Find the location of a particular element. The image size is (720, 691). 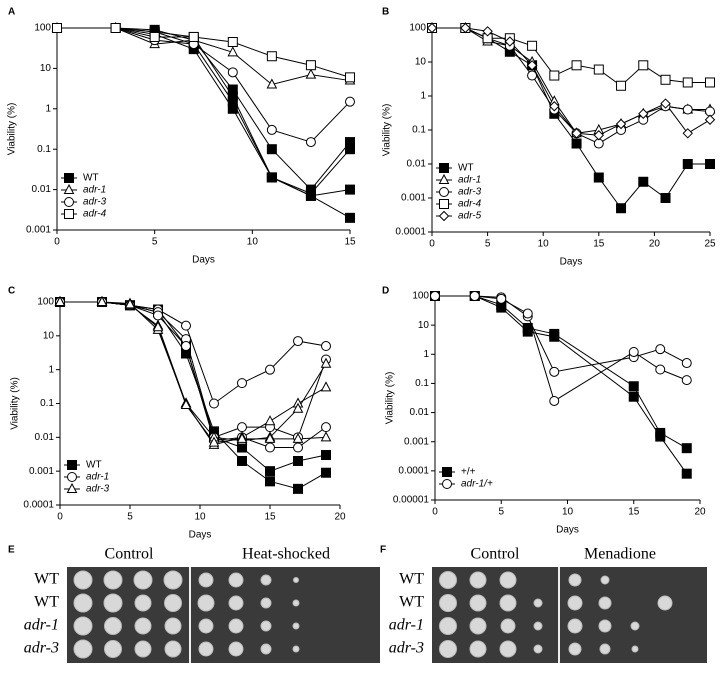

x-axis-label: Days is located at coordinates (200, 535).